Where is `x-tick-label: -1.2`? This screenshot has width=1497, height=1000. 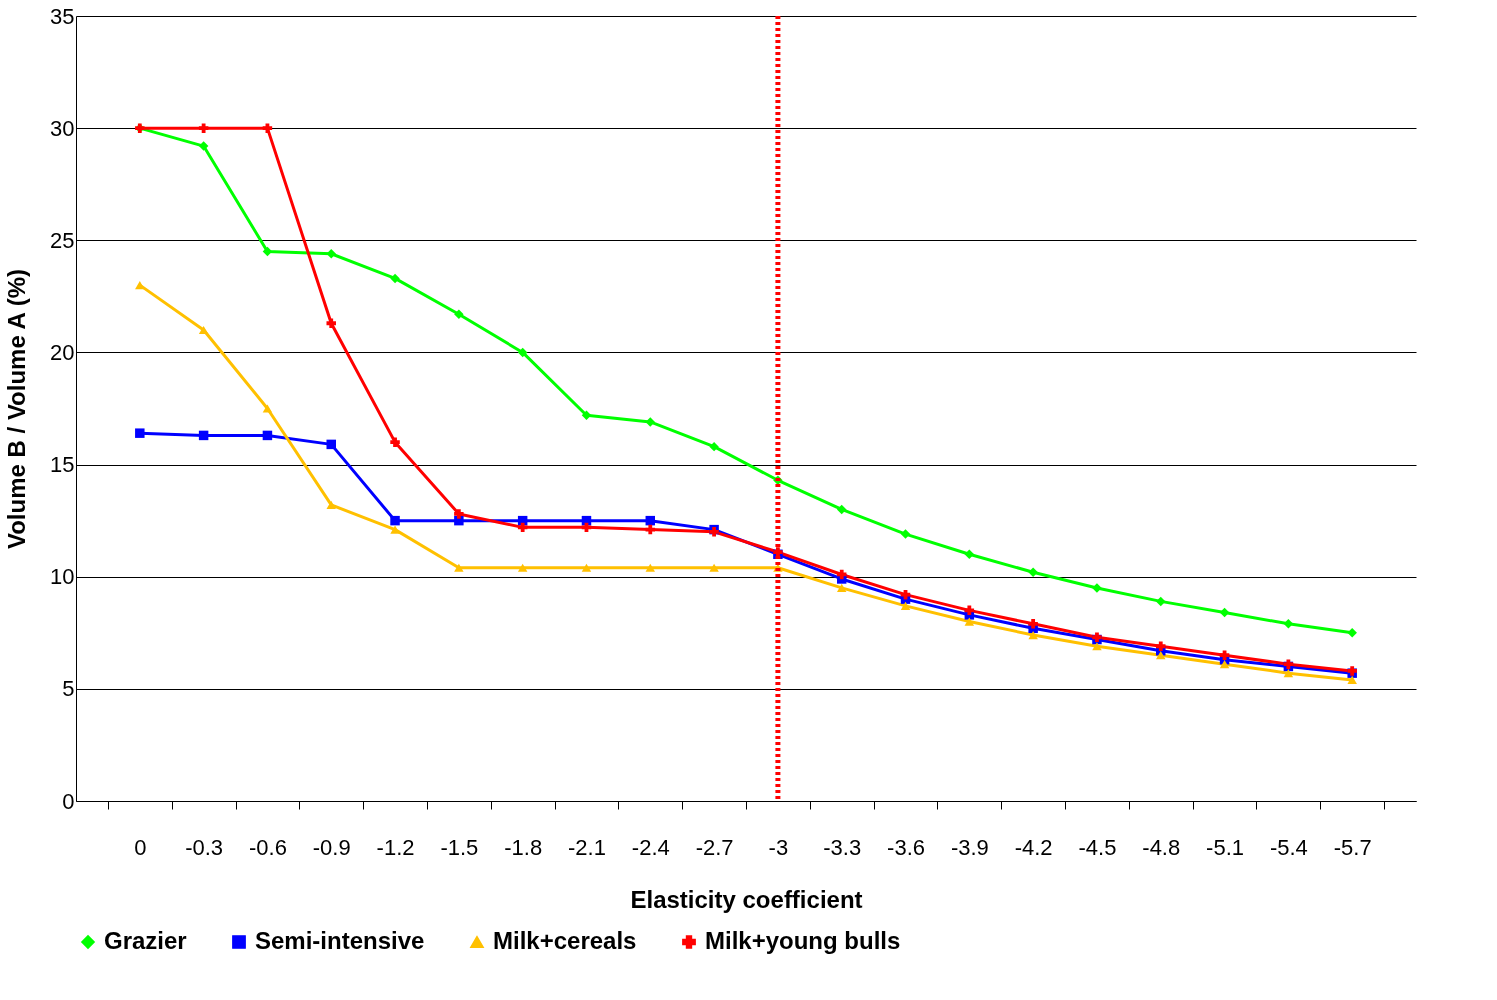 x-tick-label: -1.2 is located at coordinates (395, 847).